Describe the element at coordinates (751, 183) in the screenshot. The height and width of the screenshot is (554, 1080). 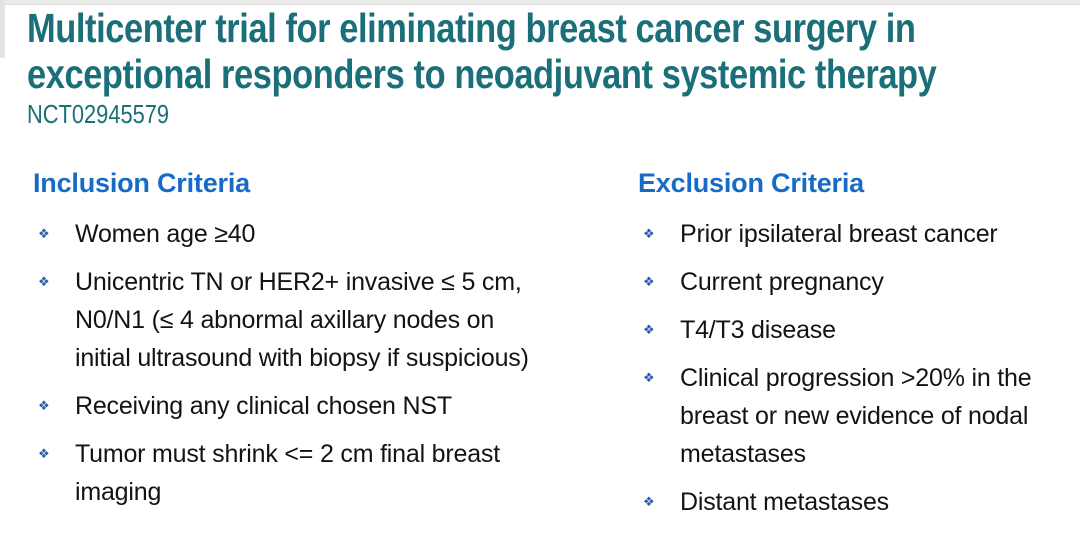
I see `exclusion-criteria-heading: Exclusion Criteria` at that location.